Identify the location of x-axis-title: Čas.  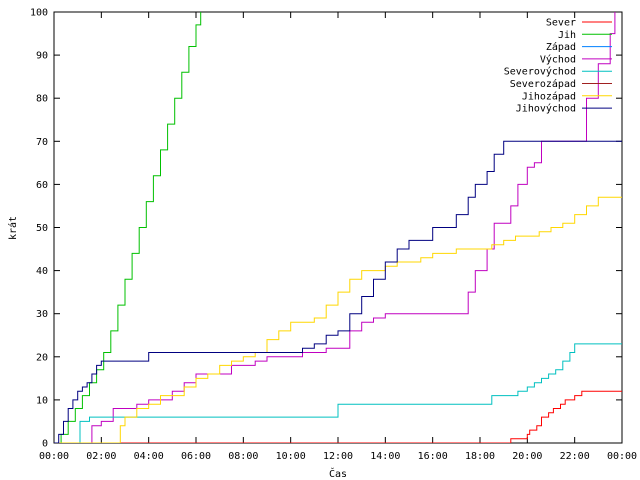
(338, 473).